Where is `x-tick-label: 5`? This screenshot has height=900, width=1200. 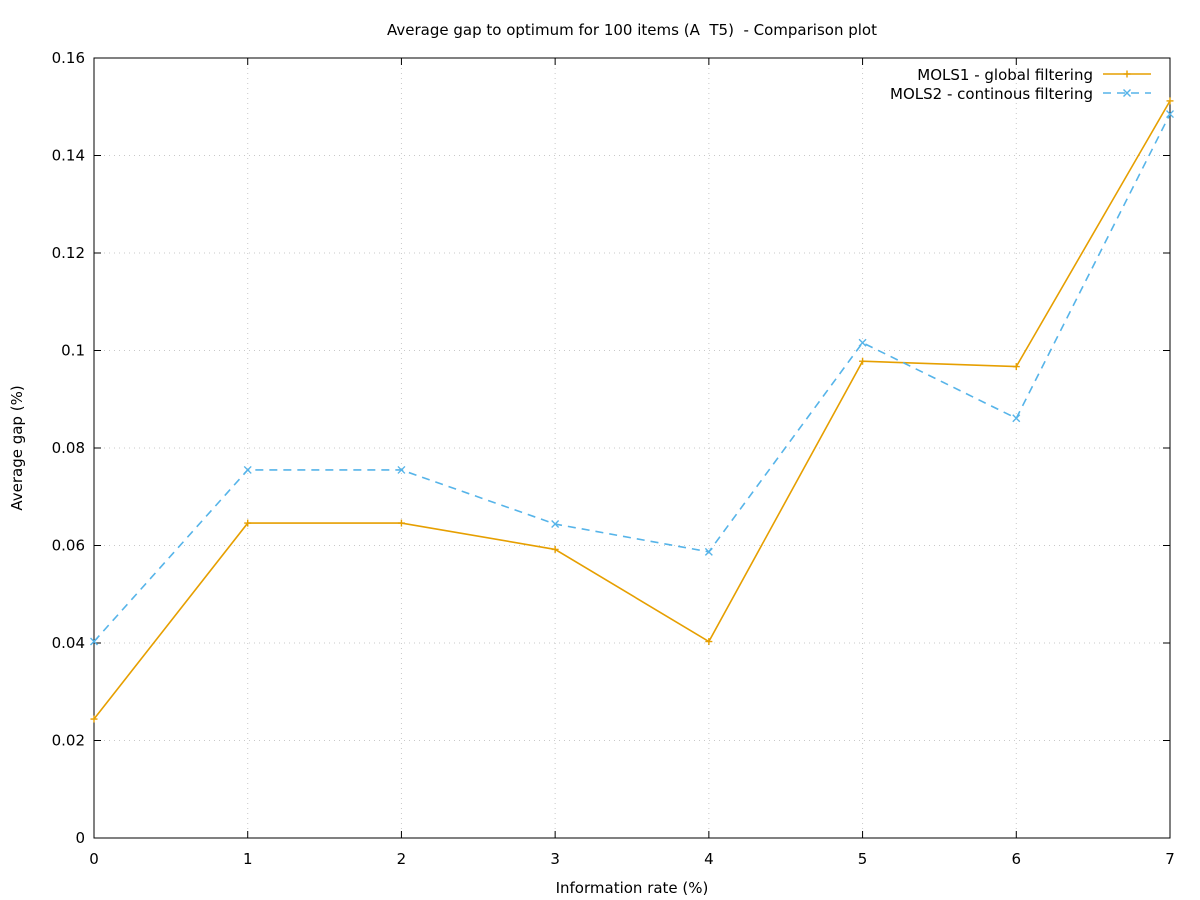
x-tick-label: 5 is located at coordinates (863, 859).